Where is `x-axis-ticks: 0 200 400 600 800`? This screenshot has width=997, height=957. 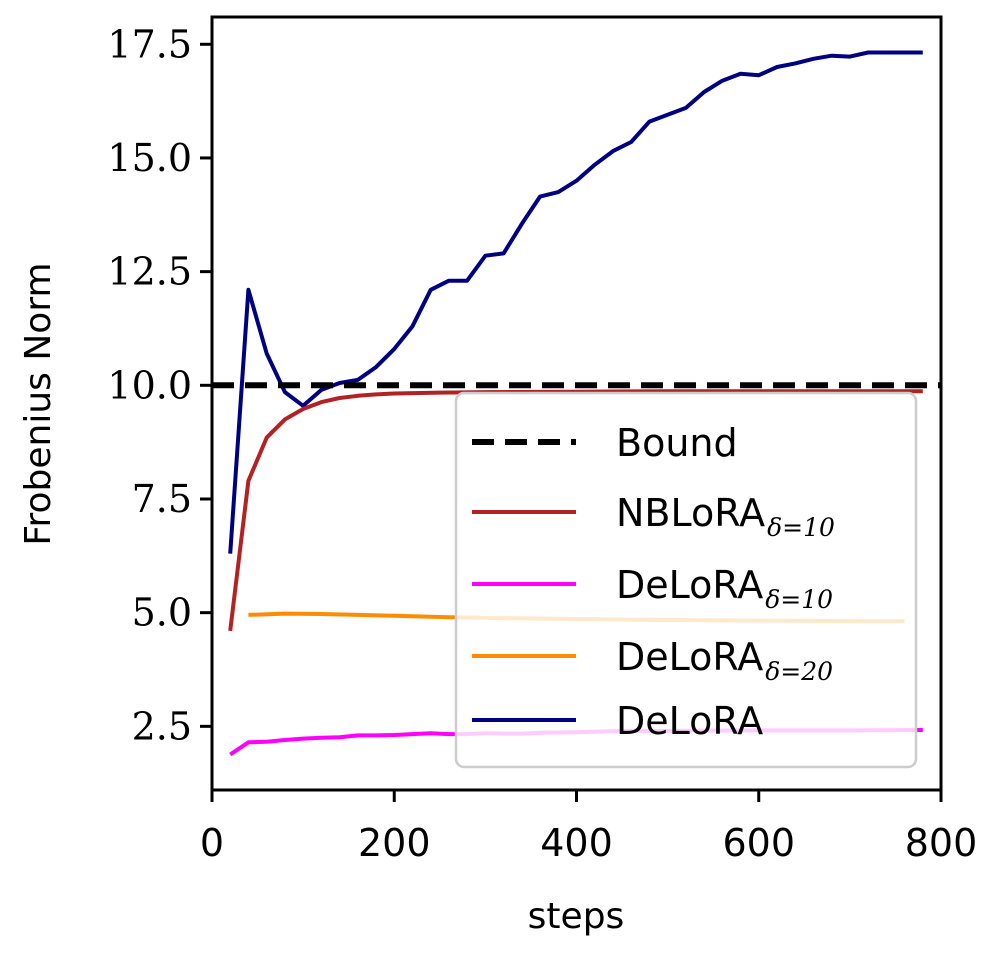
x-axis-ticks: 0 200 400 600 800 is located at coordinates (588, 827).